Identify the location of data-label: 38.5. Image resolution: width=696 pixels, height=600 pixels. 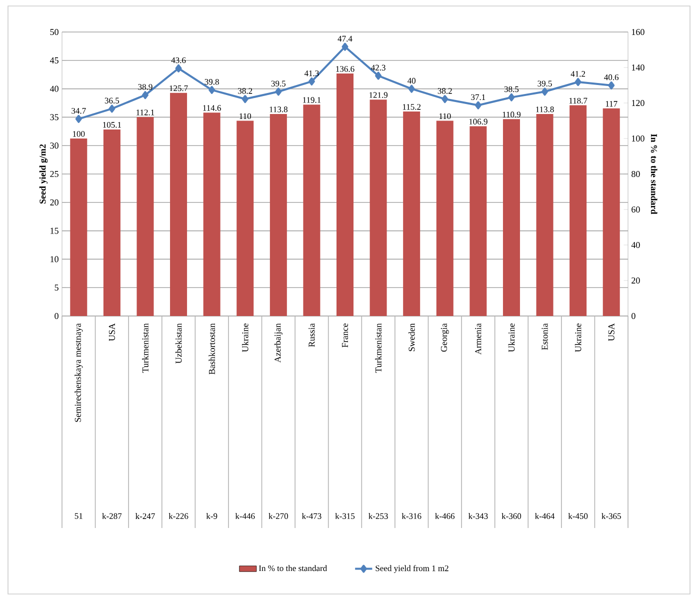
(511, 89).